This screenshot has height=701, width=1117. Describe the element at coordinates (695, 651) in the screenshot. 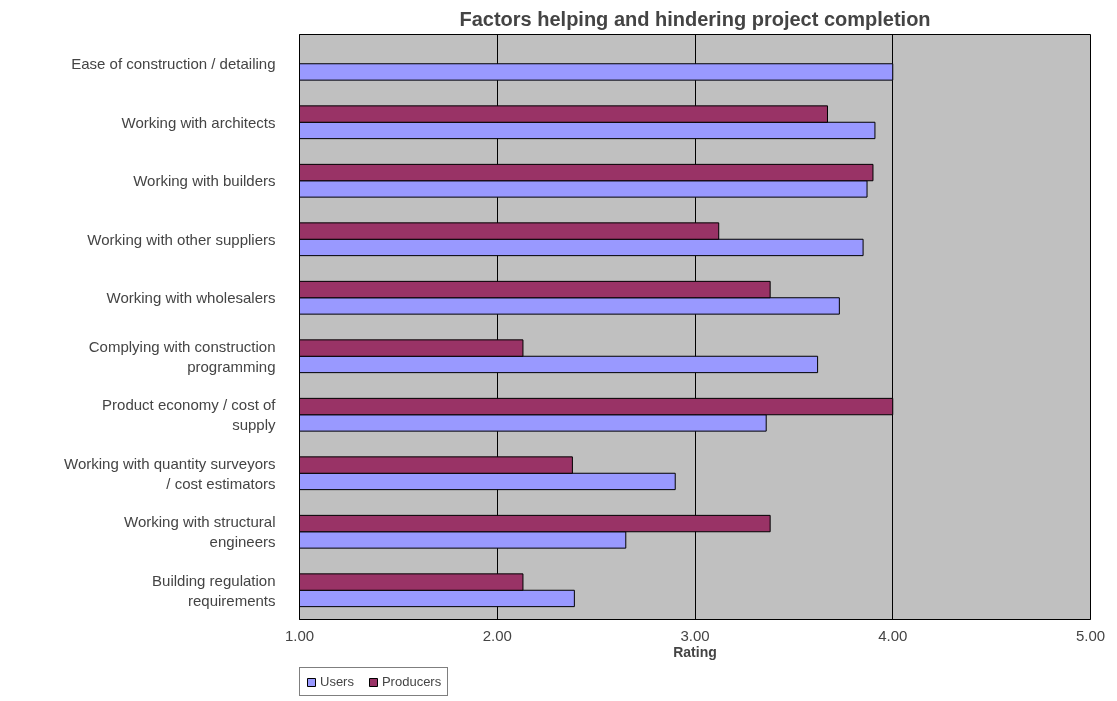

I see `x-axis-title: Rating` at that location.